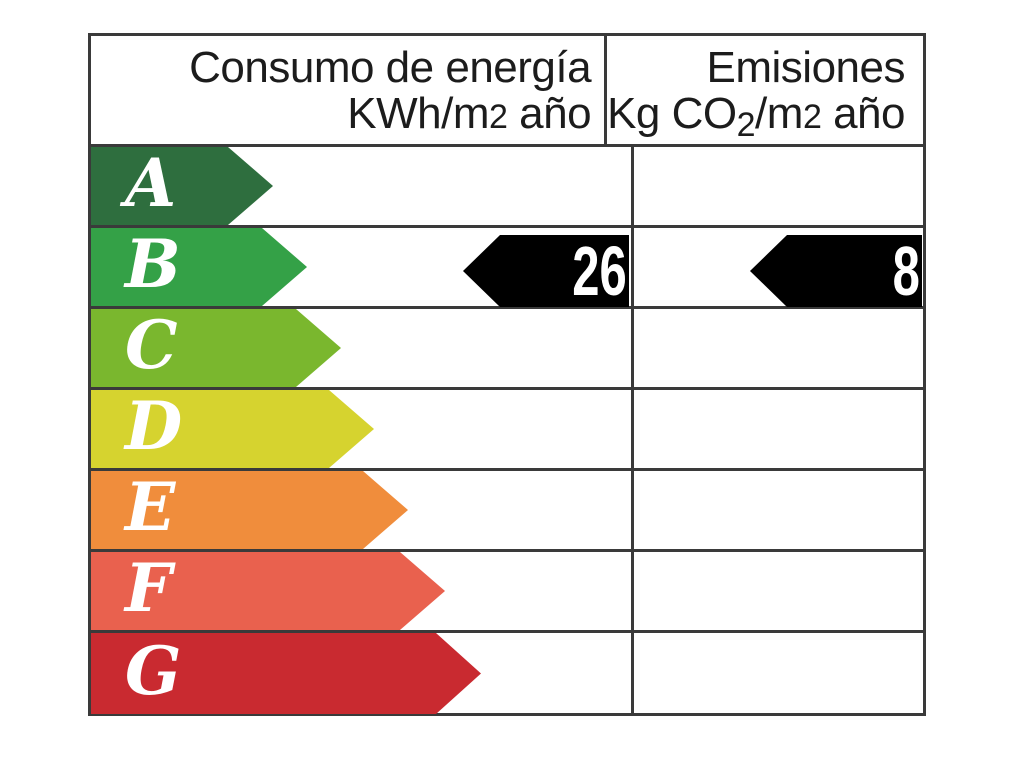 The height and width of the screenshot is (765, 1020). Describe the element at coordinates (746, 125) in the screenshot. I see `co2-subscript-digit: 2` at that location.